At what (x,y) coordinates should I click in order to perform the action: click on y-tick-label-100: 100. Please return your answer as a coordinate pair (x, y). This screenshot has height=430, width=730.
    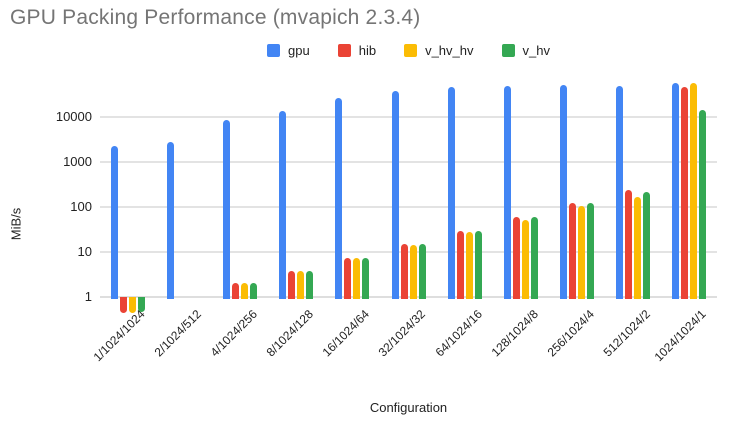
    Looking at the image, I should click on (81, 206).